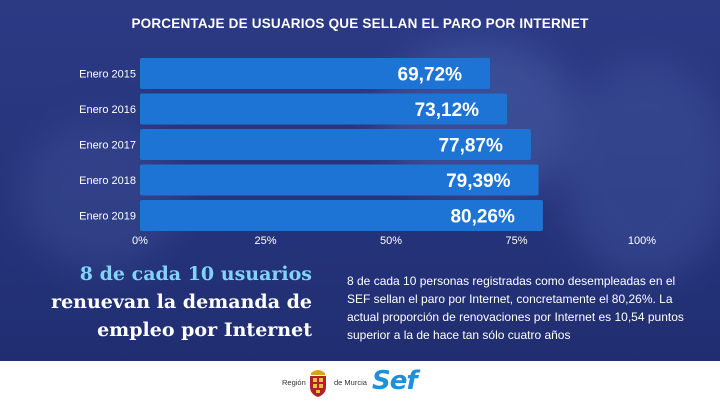  What do you see at coordinates (318, 383) in the screenshot?
I see `murcia-crest-icon` at bounding box center [318, 383].